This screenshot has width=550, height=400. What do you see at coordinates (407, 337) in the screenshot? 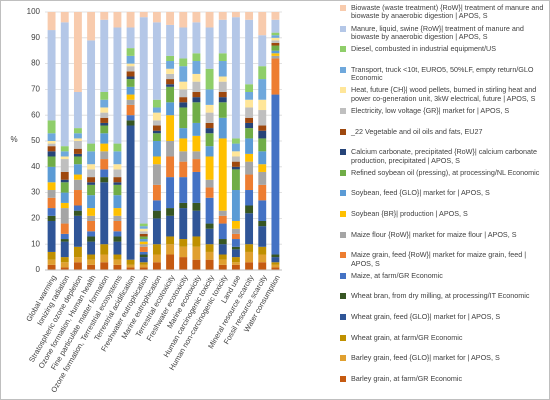
I see `legend-label: Wheat grain, at farm/GR Economic` at bounding box center [407, 337].